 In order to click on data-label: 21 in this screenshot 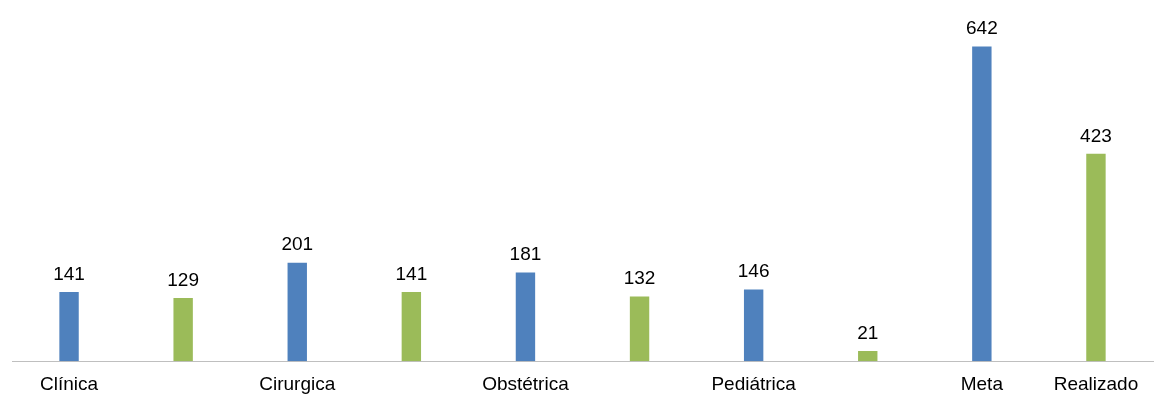, I will do `click(868, 332)`.